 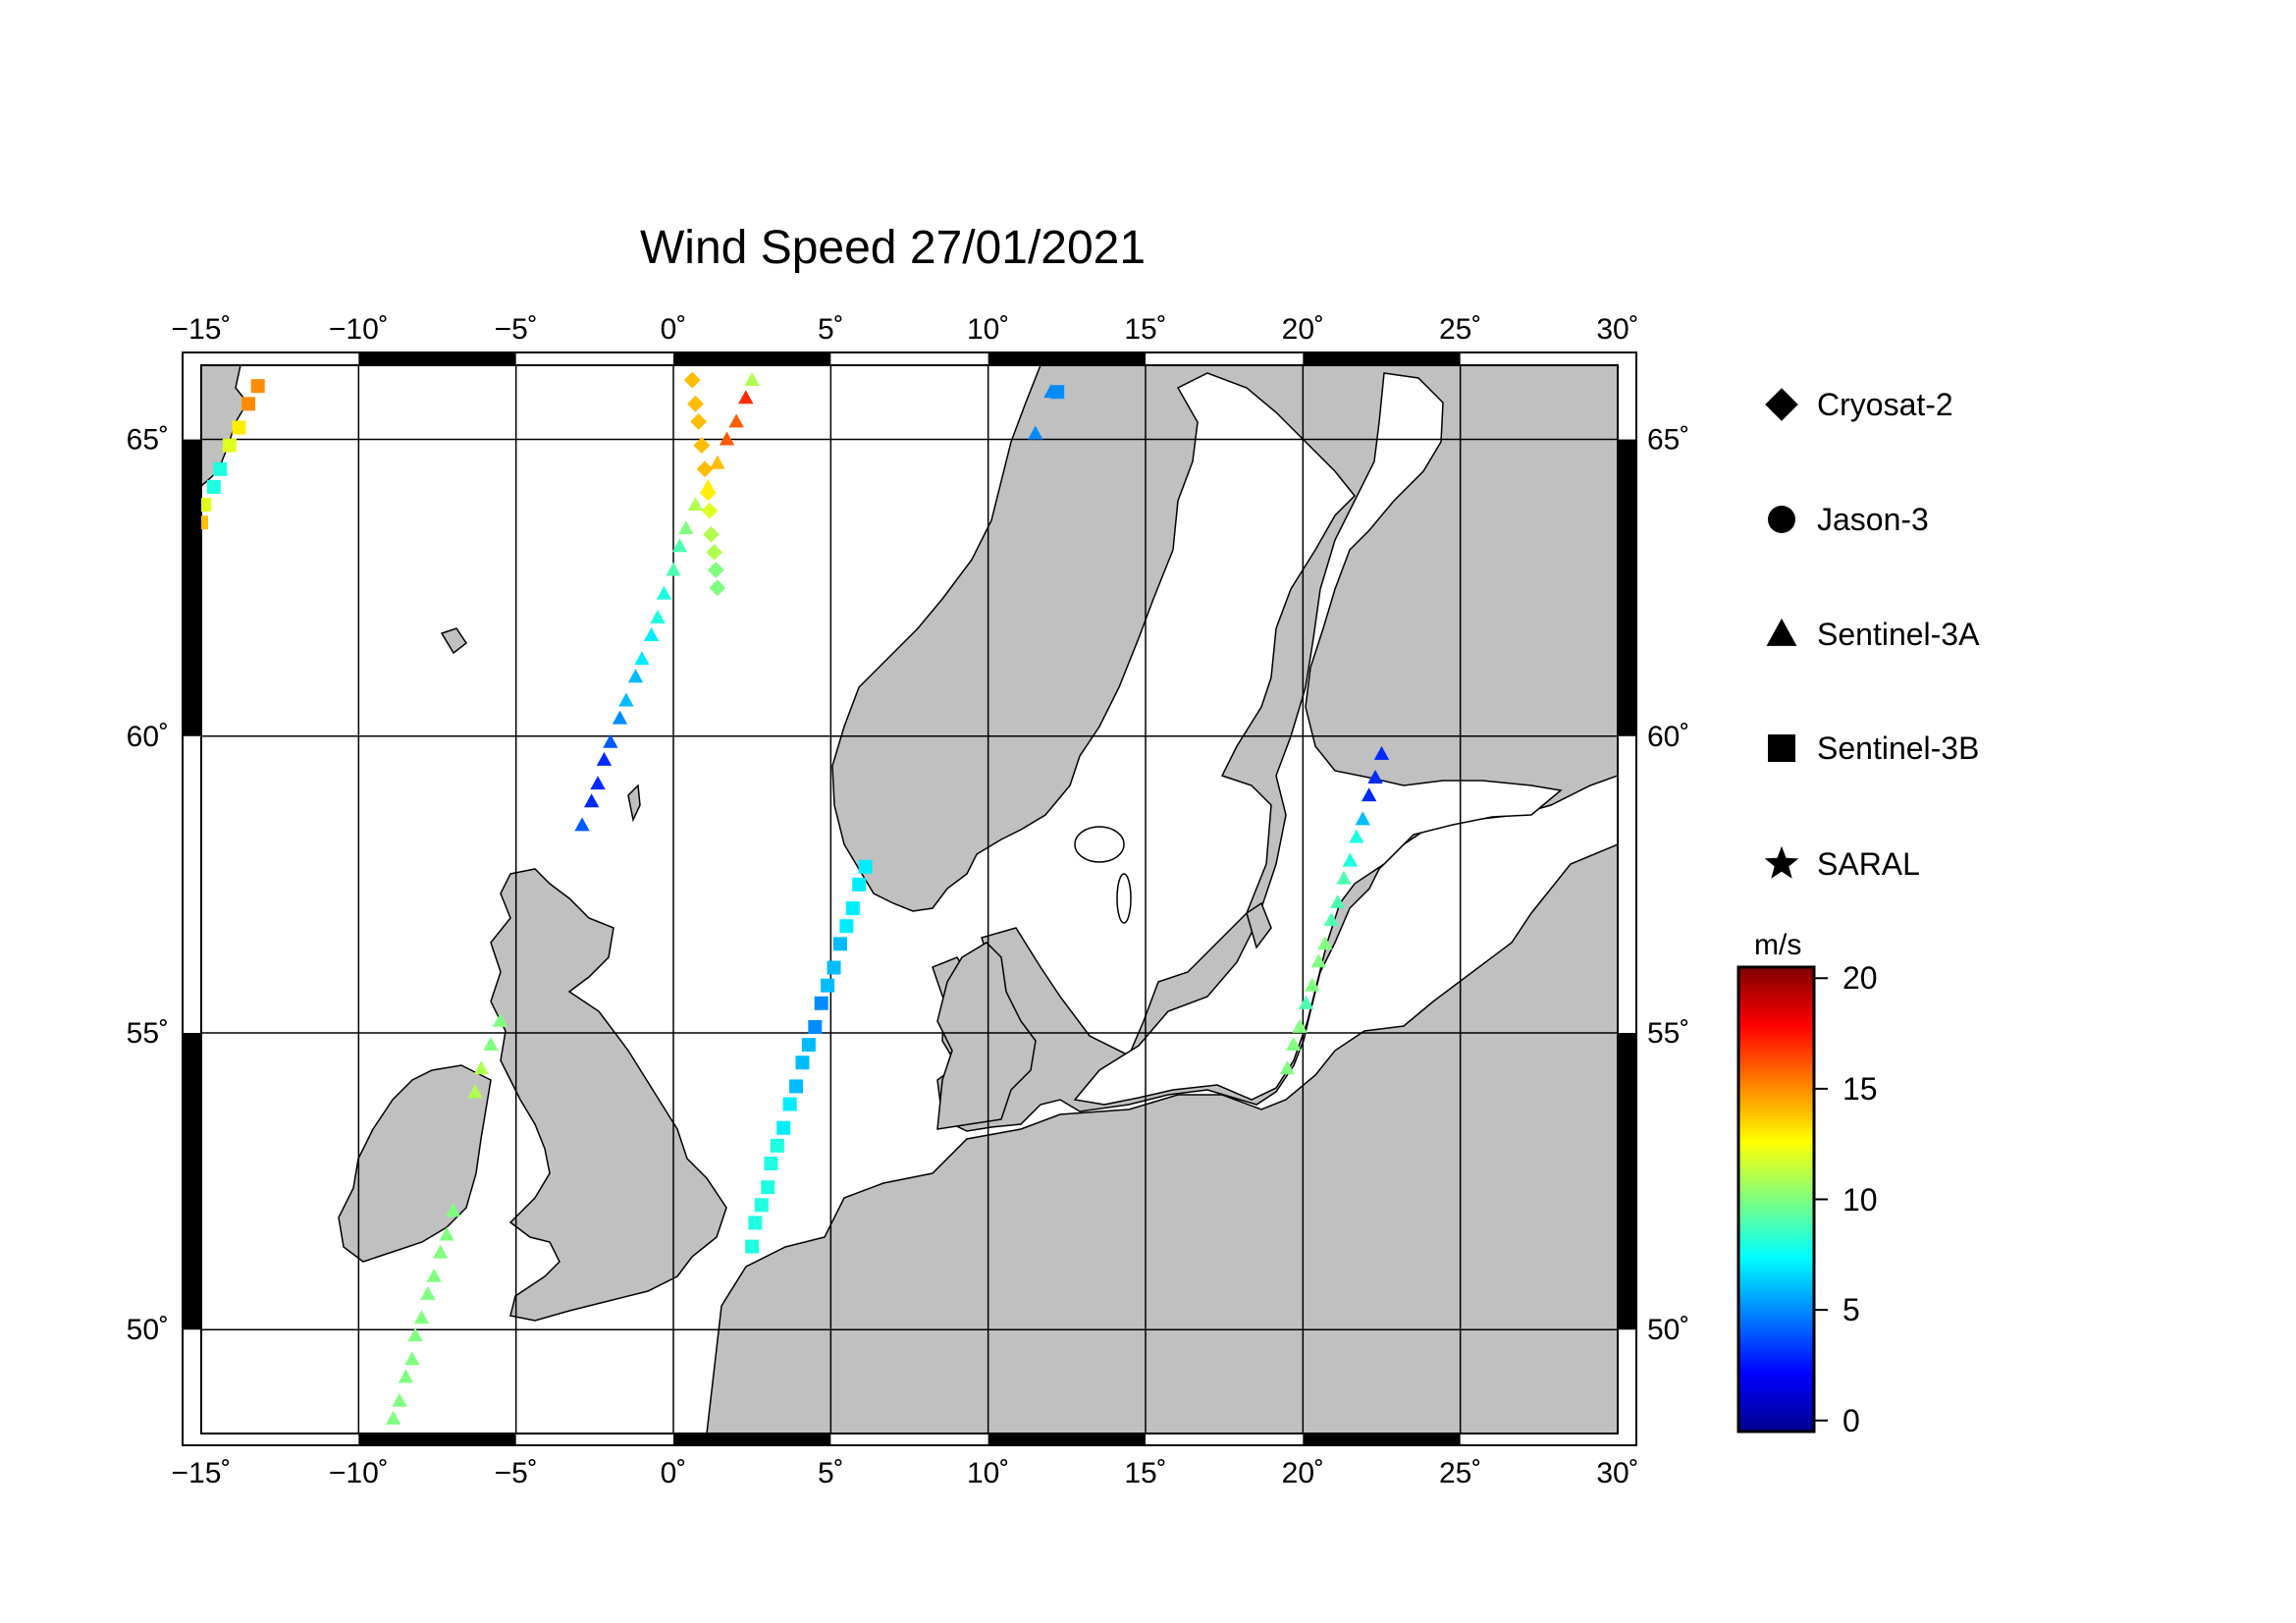 I want to click on legend-label: Jason-3, so click(x=1873, y=520).